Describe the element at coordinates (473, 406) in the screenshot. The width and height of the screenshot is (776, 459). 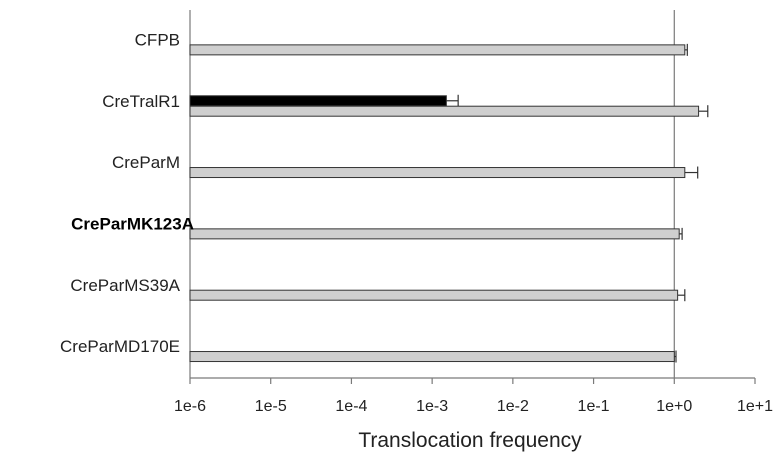
I see `x-tick-labels: 1e-6 1e-5 1e-4 1e-3 1e-2 1e-1 1e+0 1e+1` at that location.